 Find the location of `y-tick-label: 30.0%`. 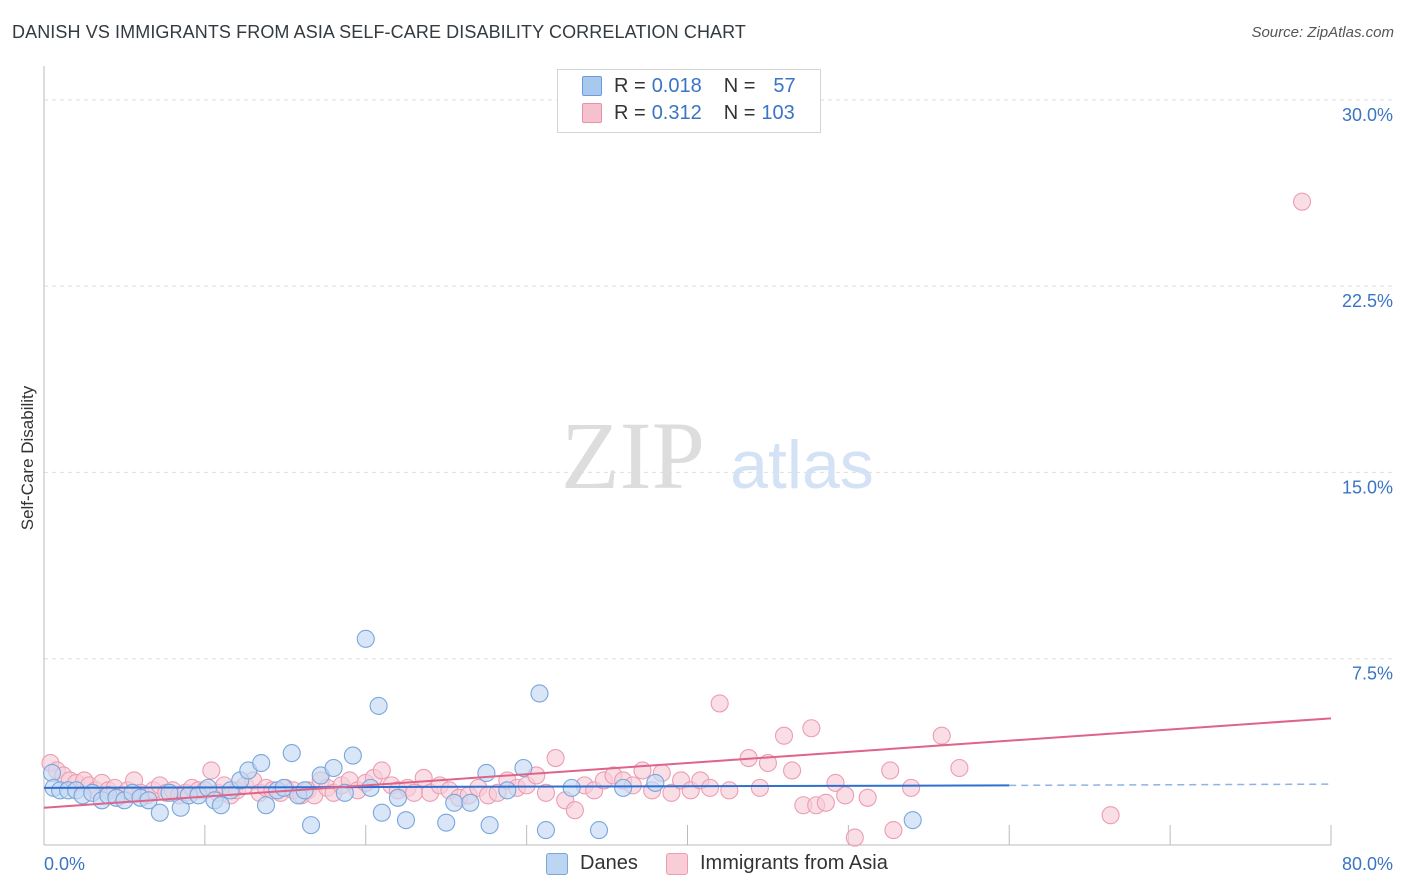

y-tick-label: 30.0% is located at coordinates (1367, 115).